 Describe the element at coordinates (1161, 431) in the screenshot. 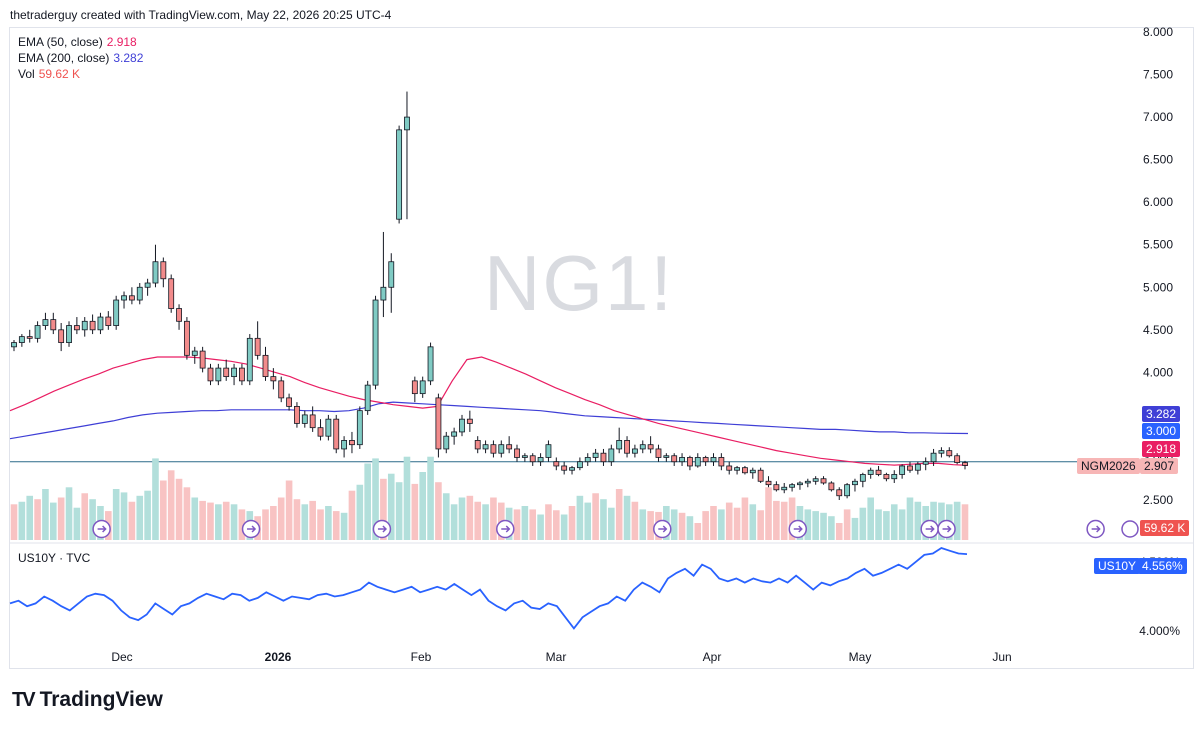

I see `level-price-tag: 3.000` at that location.